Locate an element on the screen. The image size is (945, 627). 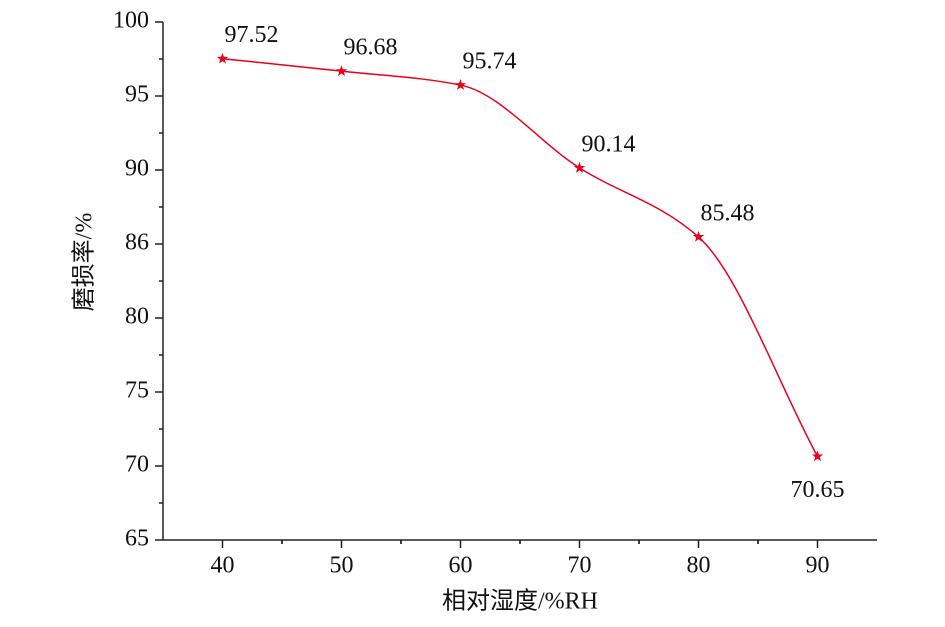
x-tick-label: 80 is located at coordinates (699, 566).